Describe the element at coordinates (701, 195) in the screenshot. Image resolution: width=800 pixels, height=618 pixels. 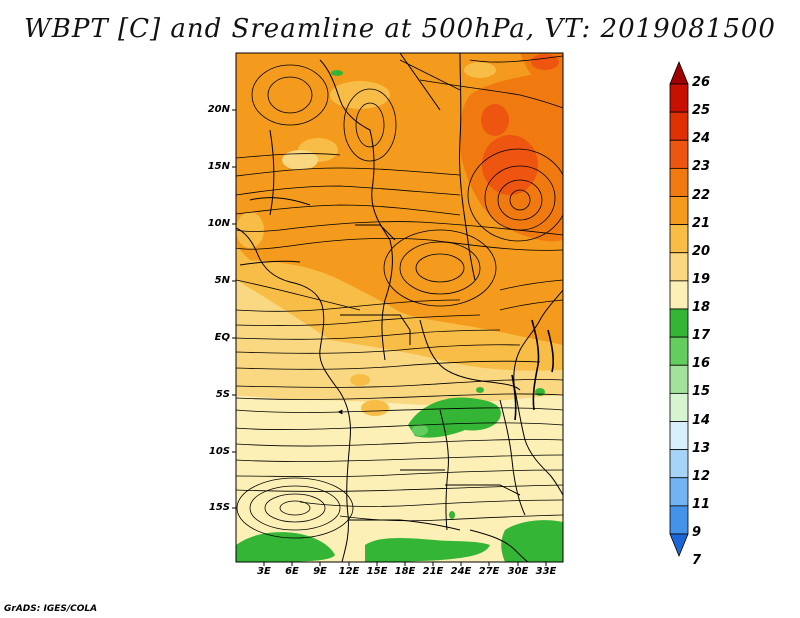
I see `colorbar-tick-label: 22` at that location.